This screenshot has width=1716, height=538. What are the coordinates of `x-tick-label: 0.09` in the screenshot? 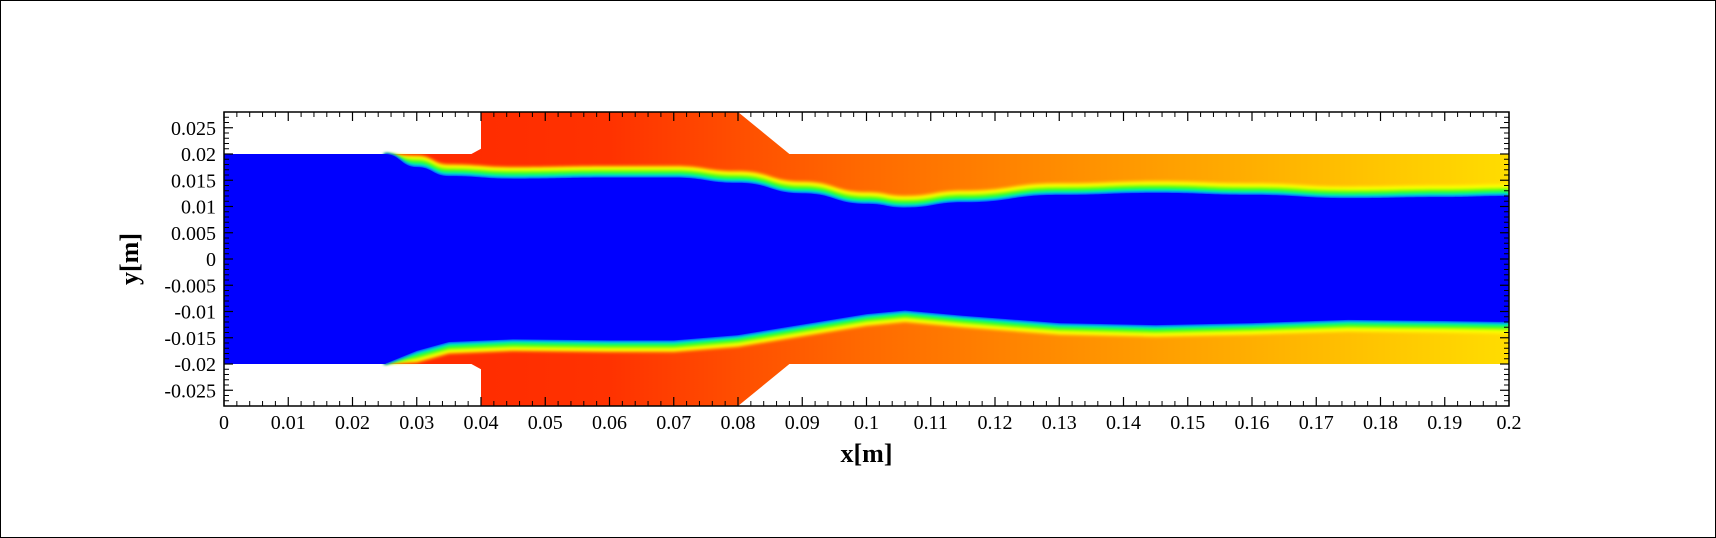 It's located at (802, 423).